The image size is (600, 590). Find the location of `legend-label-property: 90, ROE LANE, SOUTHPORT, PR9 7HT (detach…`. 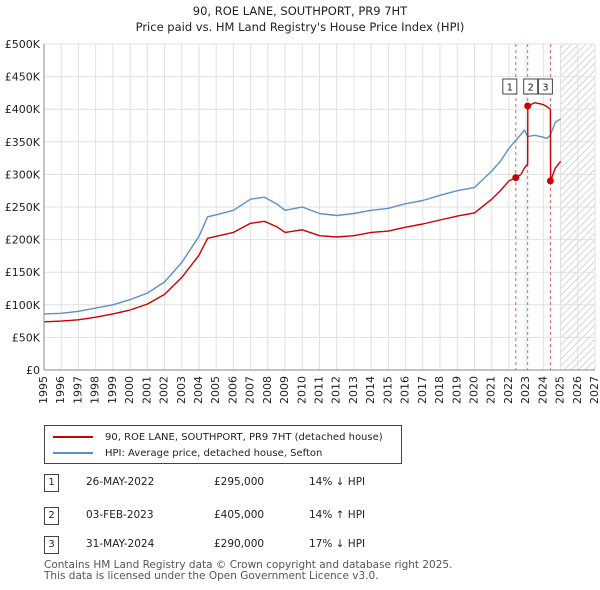

legend-label-property: 90, ROE LANE, SOUTHPORT, PR9 7HT (detach… is located at coordinates (244, 437).